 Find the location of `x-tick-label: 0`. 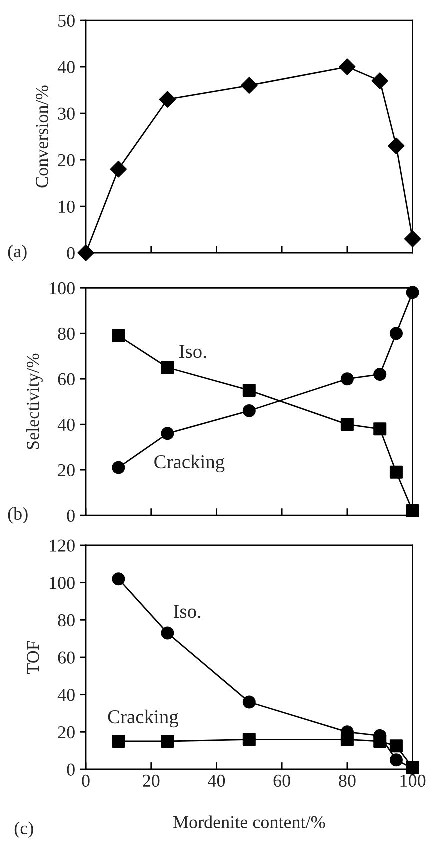

x-tick-label: 0 is located at coordinates (86, 781).